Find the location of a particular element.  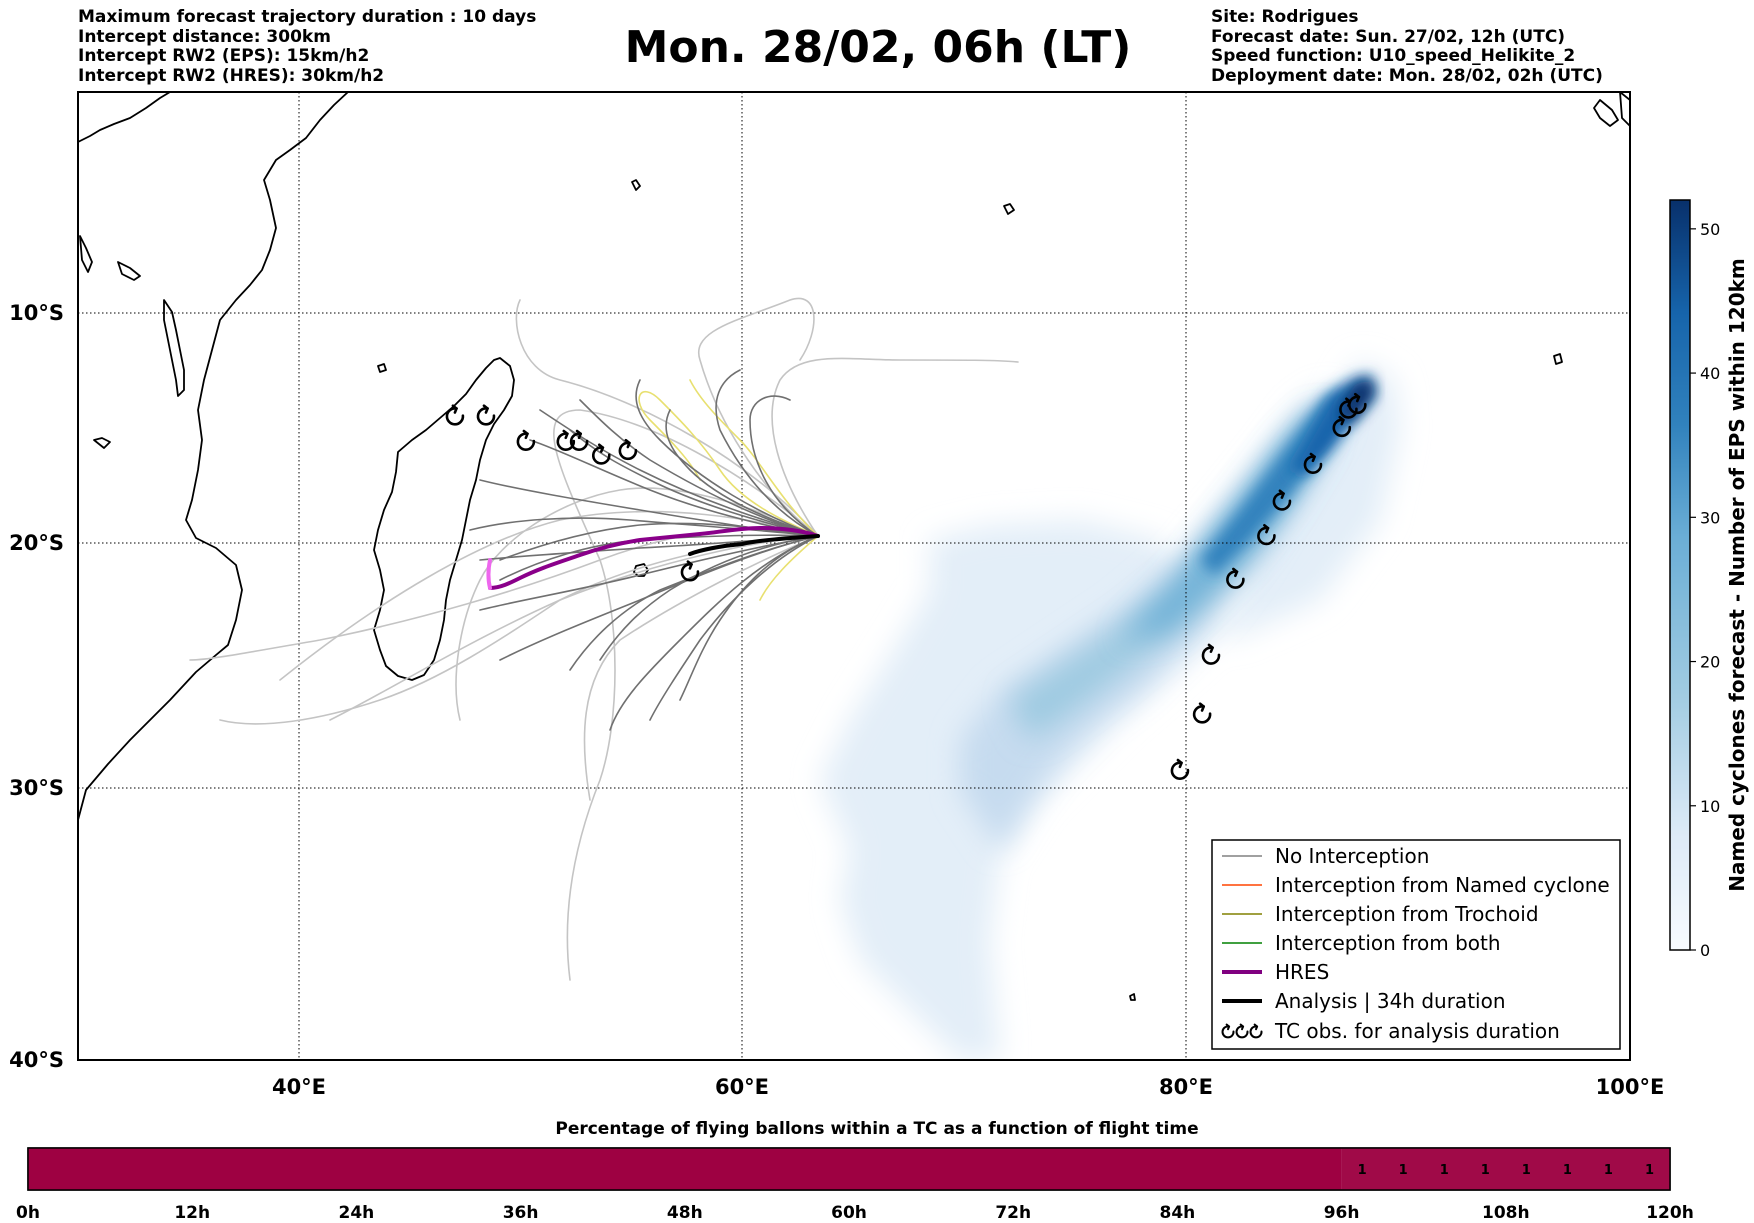

legend-label-tc-obs: TC obs. for analysis duration is located at coordinates (1417, 1031).